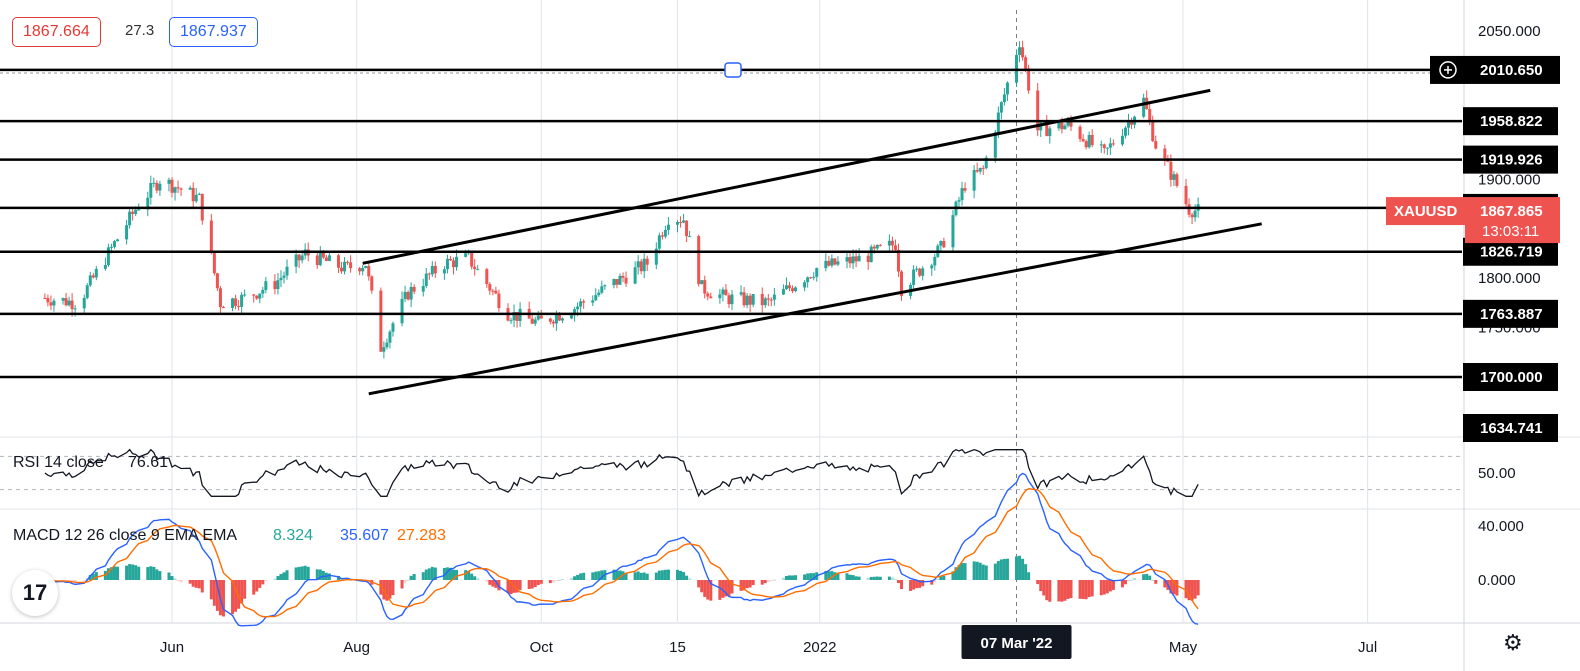  What do you see at coordinates (1513, 642) in the screenshot?
I see `gear-icon: ⚙` at bounding box center [1513, 642].